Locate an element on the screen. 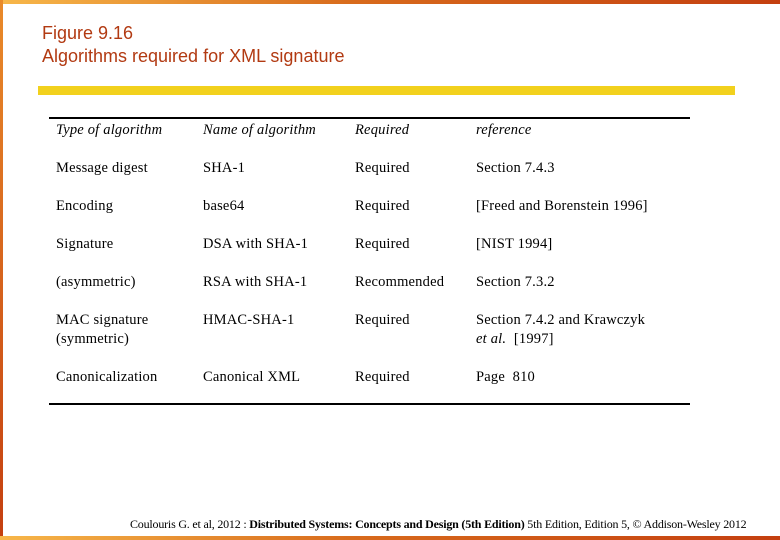  cell-type-continuation: (symmetric) is located at coordinates (93, 339).